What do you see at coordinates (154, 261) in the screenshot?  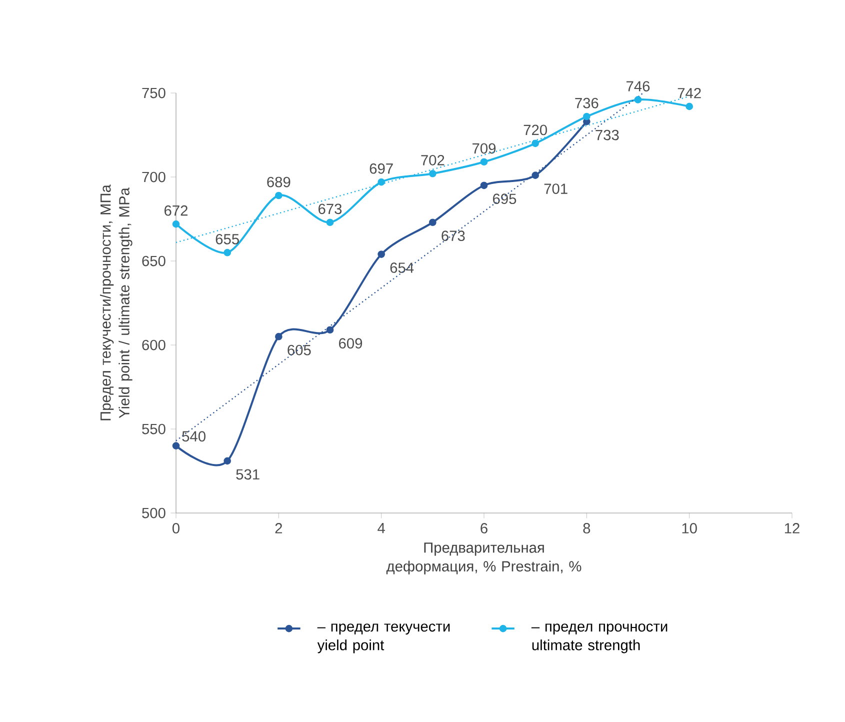 I see `y-tick-label: 650` at bounding box center [154, 261].